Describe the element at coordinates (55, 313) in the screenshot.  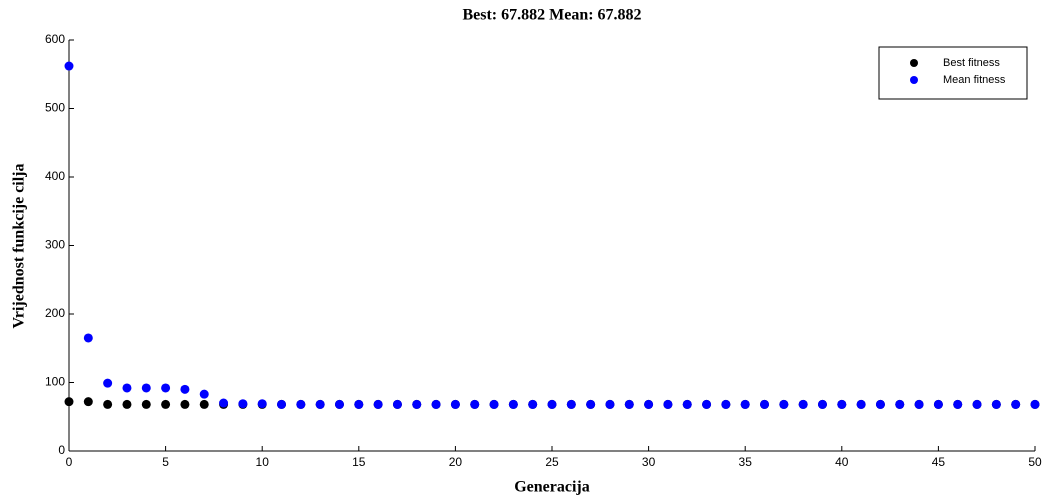
I see `y-tick-label: 200` at that location.